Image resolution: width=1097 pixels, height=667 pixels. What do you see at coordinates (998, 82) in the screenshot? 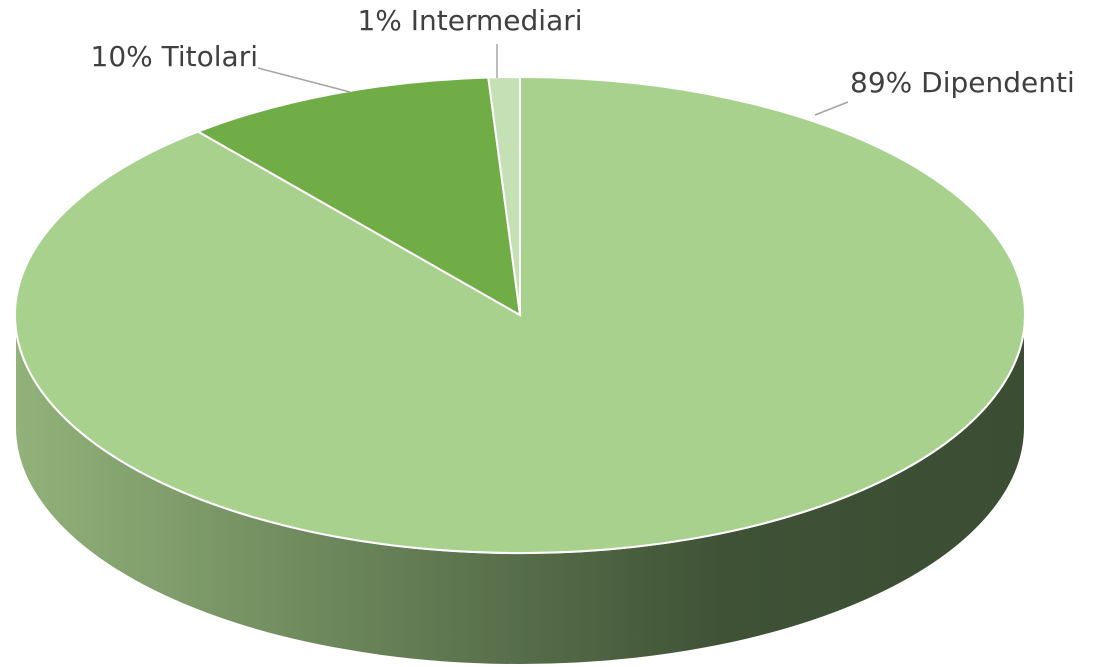
I see `label-category: Dipendenti` at bounding box center [998, 82].